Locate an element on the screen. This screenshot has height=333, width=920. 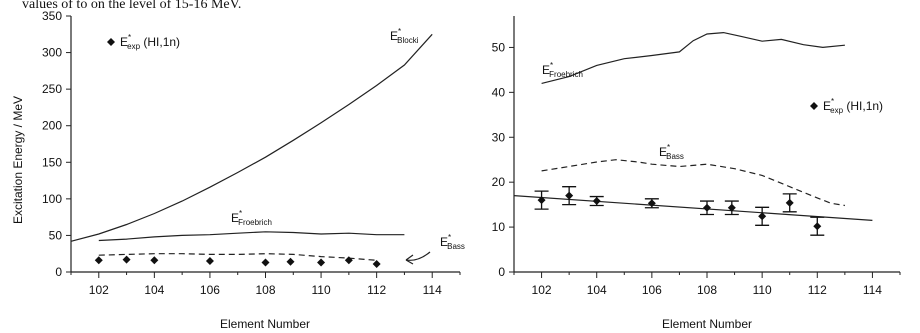
left-y-axis-label: Excitation Energy / MeV is located at coordinates (18, 160).